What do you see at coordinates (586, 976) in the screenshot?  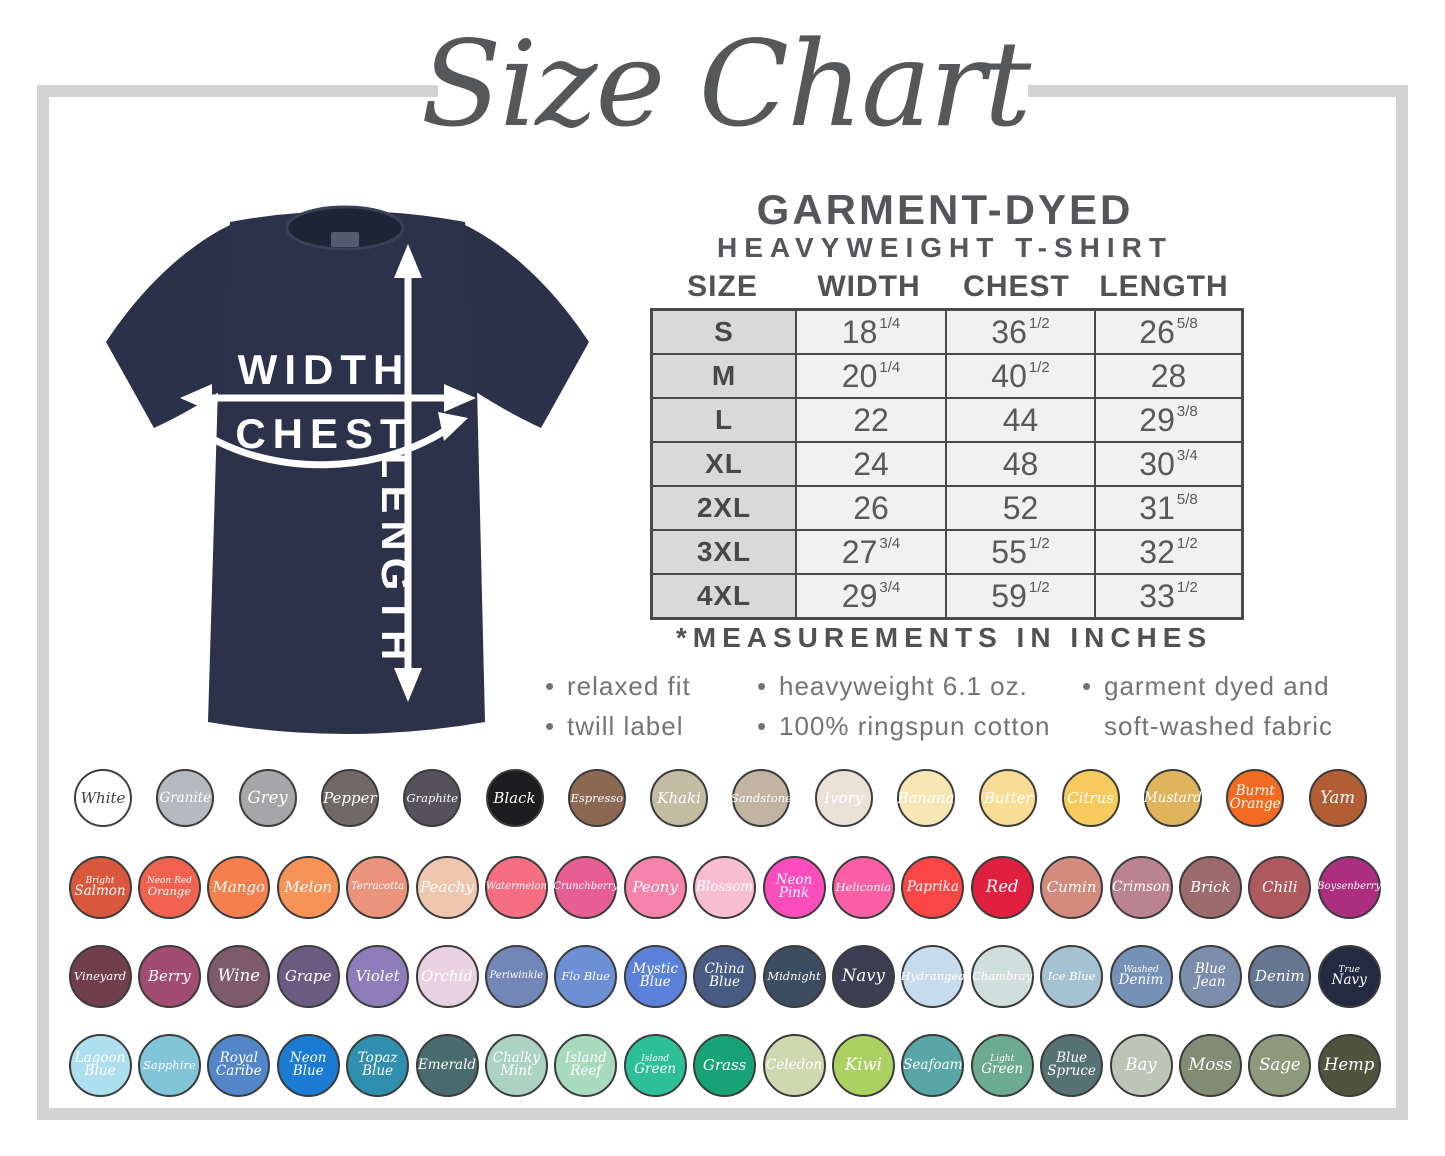 I see `color-swatch-flo-blue: Flo Blue` at bounding box center [586, 976].